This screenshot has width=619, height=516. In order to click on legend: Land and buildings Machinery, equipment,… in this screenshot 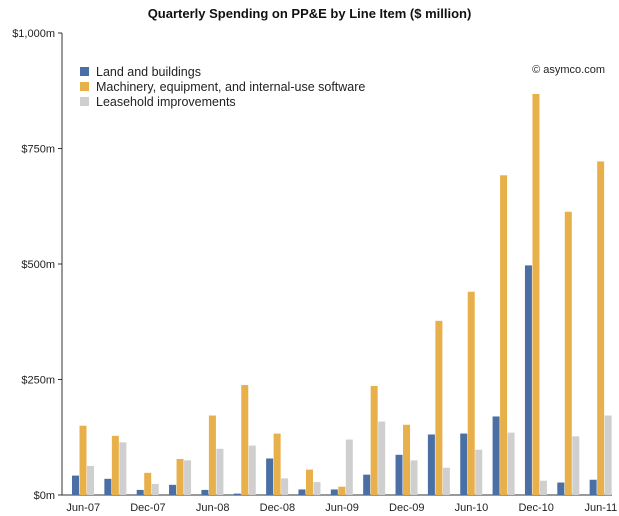, I will do `click(222, 86)`.